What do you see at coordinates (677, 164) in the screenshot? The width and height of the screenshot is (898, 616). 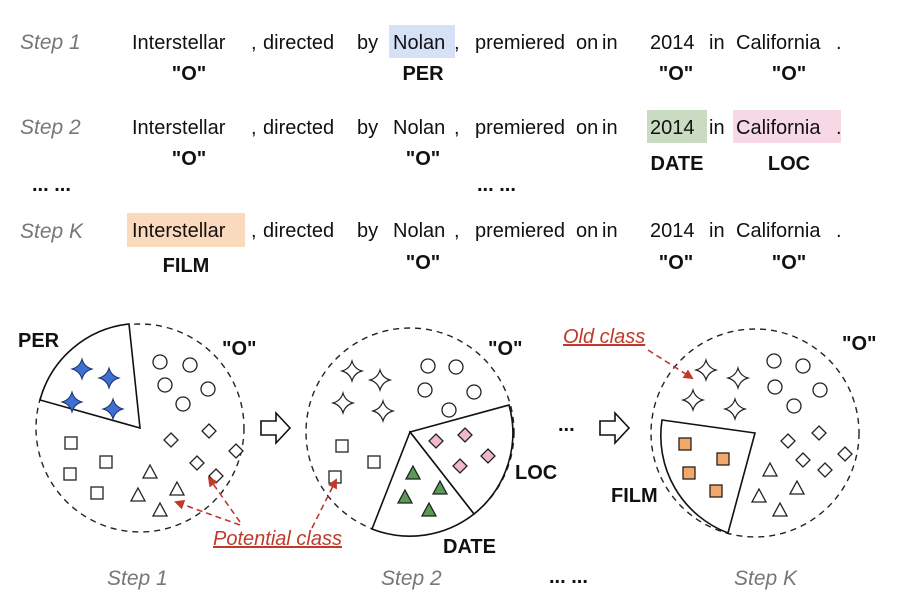 I see `row2-label-date: DATE` at bounding box center [677, 164].